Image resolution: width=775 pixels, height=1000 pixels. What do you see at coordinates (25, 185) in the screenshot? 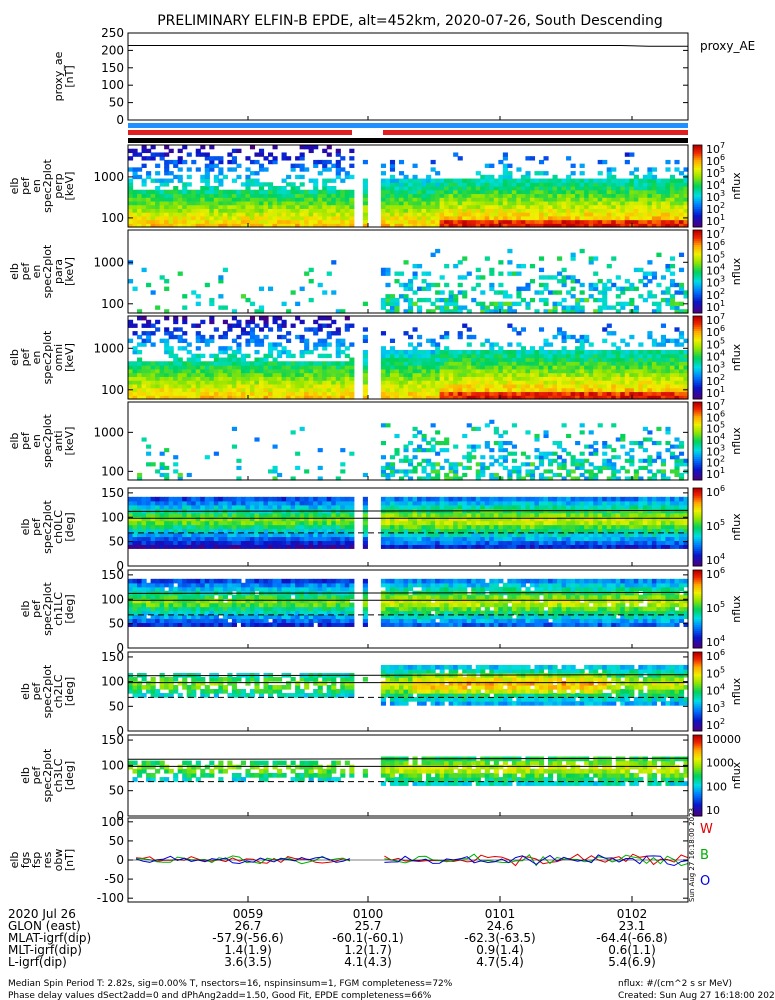
I see `panel-1-ylabel-1: pef` at bounding box center [25, 185].